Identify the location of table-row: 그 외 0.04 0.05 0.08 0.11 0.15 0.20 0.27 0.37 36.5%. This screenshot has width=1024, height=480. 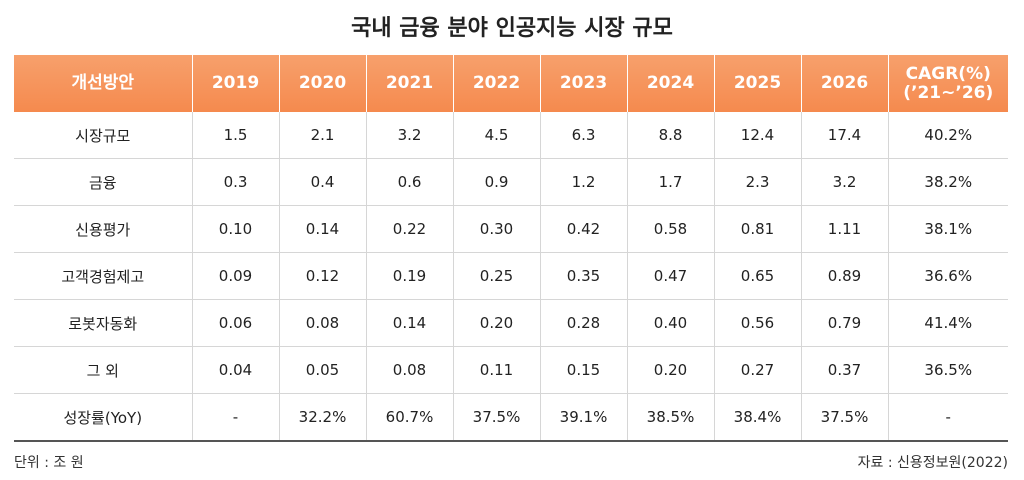
(511, 370).